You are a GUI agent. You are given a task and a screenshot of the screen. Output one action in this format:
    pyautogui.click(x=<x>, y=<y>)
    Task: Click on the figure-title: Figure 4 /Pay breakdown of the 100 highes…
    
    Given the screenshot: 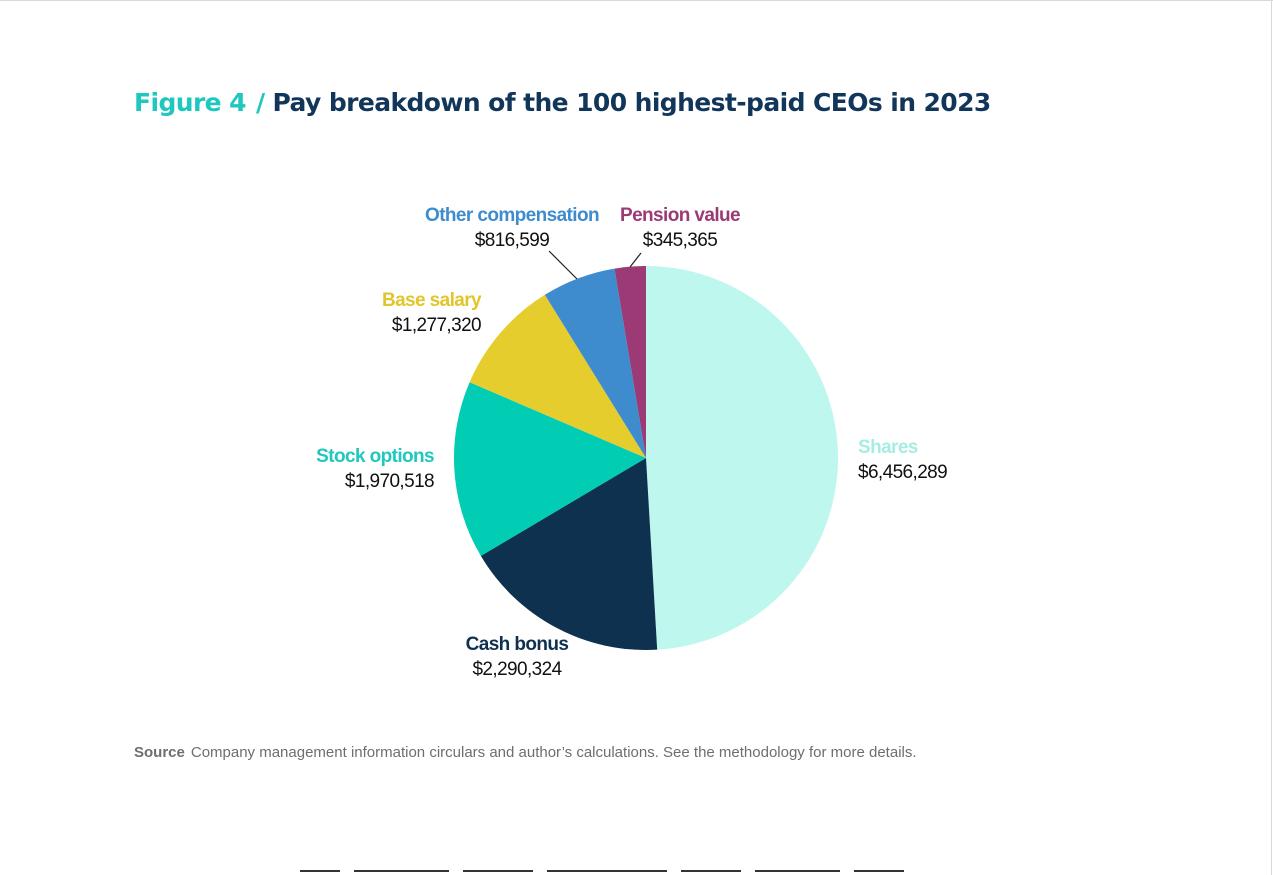 What is the action you would take?
    pyautogui.click(x=562, y=102)
    